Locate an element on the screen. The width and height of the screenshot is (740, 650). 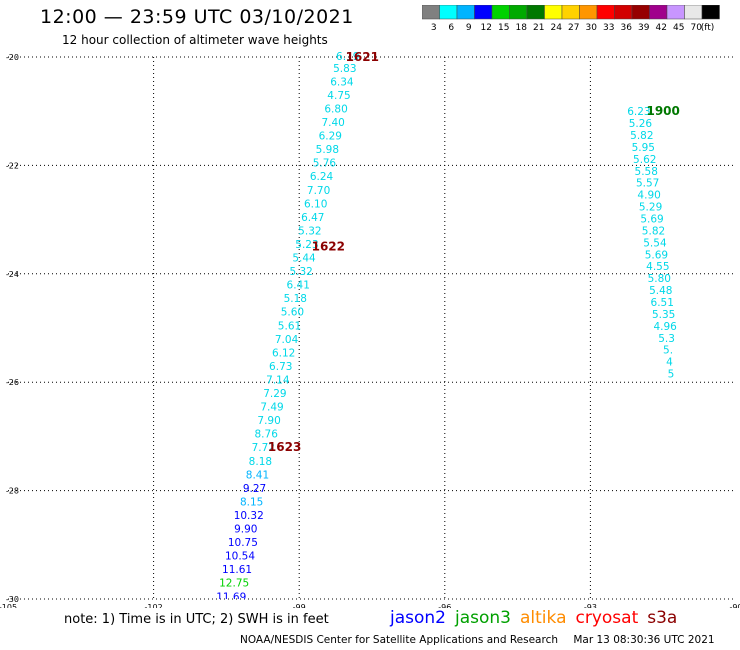
wave-height-label: 7.40 is located at coordinates (332, 123).